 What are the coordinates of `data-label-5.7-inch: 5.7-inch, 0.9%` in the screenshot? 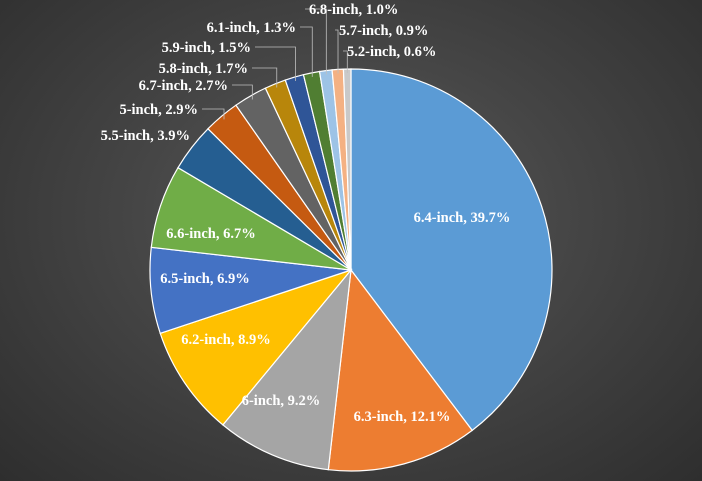 It's located at (383, 31).